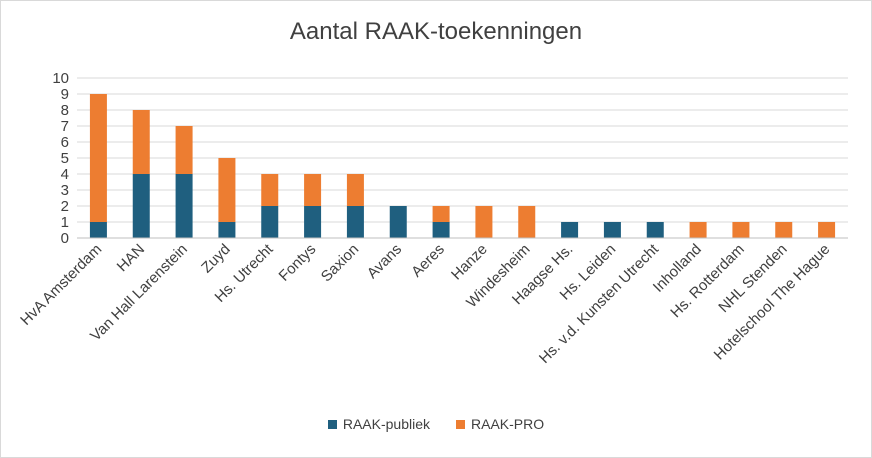 This screenshot has width=872, height=458. Describe the element at coordinates (65, 222) in the screenshot. I see `y-tick-label: 1` at that location.